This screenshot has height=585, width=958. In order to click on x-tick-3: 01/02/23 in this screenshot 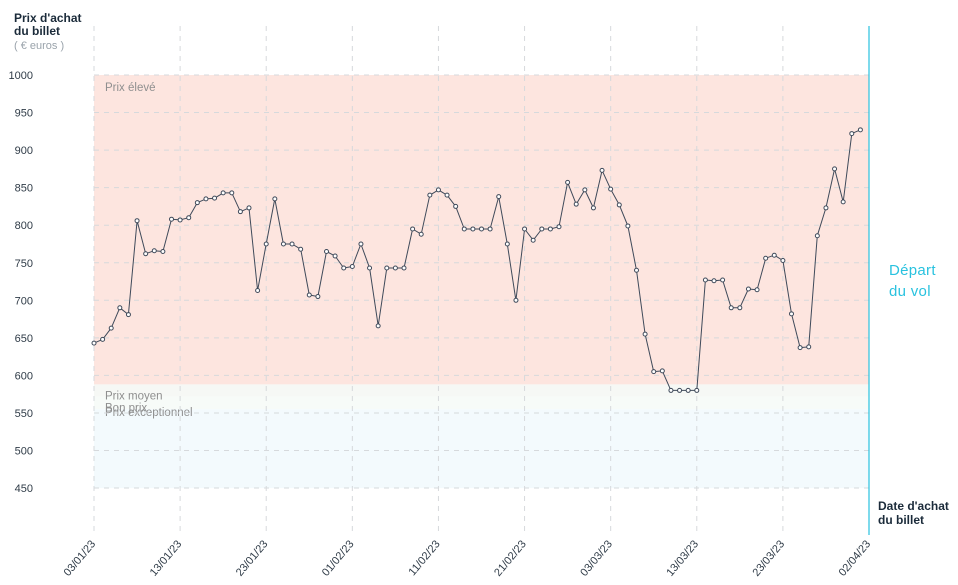, I will do `click(338, 558)`.